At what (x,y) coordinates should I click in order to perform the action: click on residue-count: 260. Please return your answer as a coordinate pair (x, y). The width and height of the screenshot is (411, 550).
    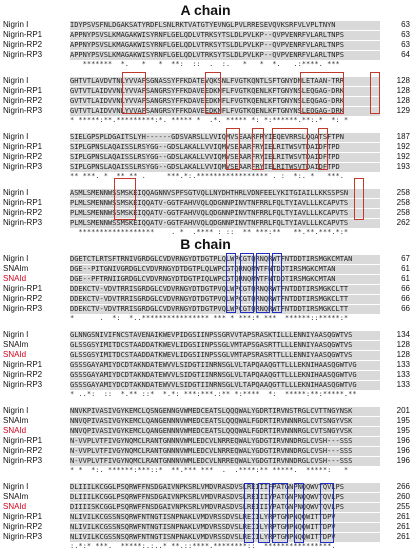
    Looking at the image, I should click on (403, 496).